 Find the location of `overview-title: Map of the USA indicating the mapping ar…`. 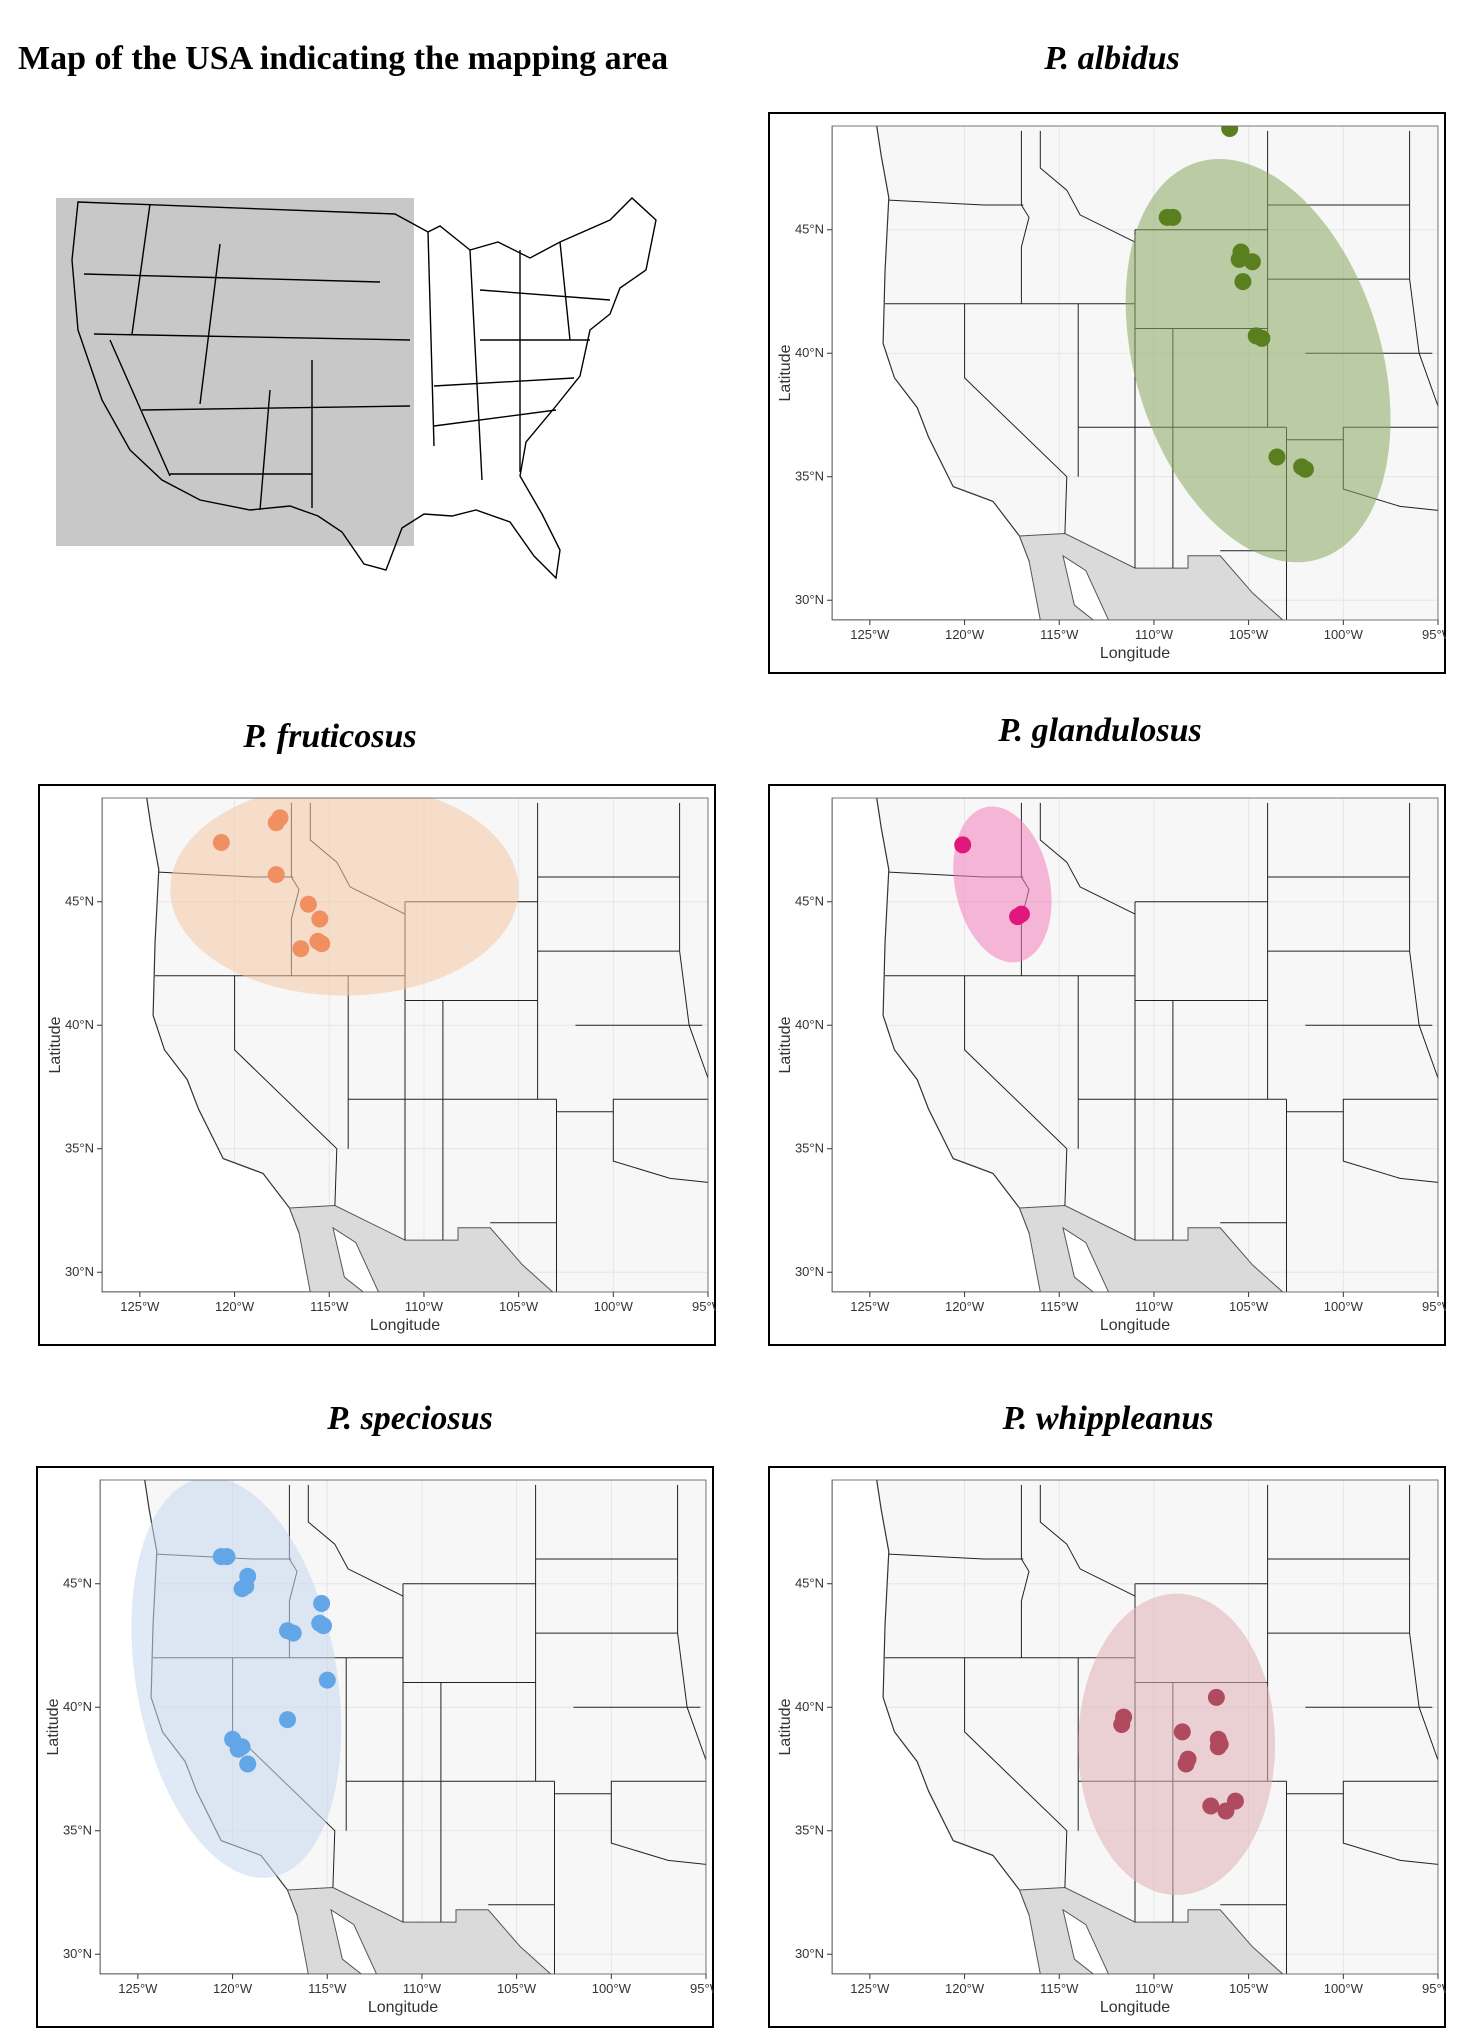

overview-title: Map of the USA indicating the mapping ar… is located at coordinates (343, 58).